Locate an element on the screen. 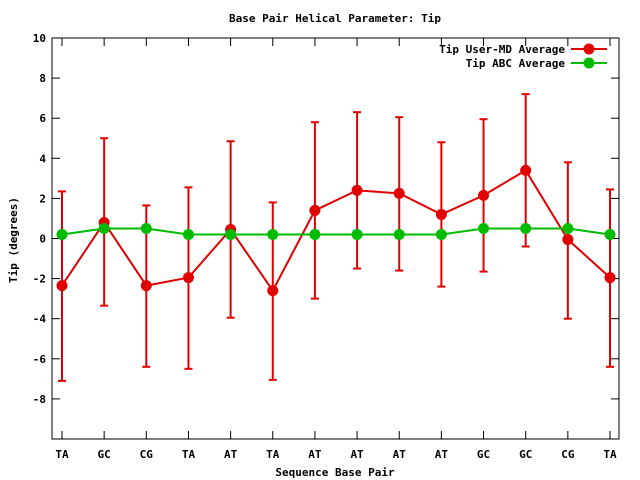  chart-title: Base Pair Helical Parameter: Tip is located at coordinates (335, 18).